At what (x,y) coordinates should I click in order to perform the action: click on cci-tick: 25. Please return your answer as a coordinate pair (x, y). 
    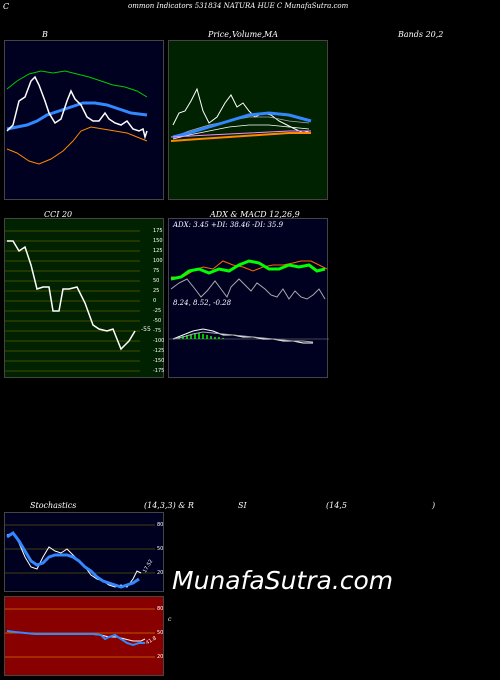
    Looking at the image, I should click on (156, 291).